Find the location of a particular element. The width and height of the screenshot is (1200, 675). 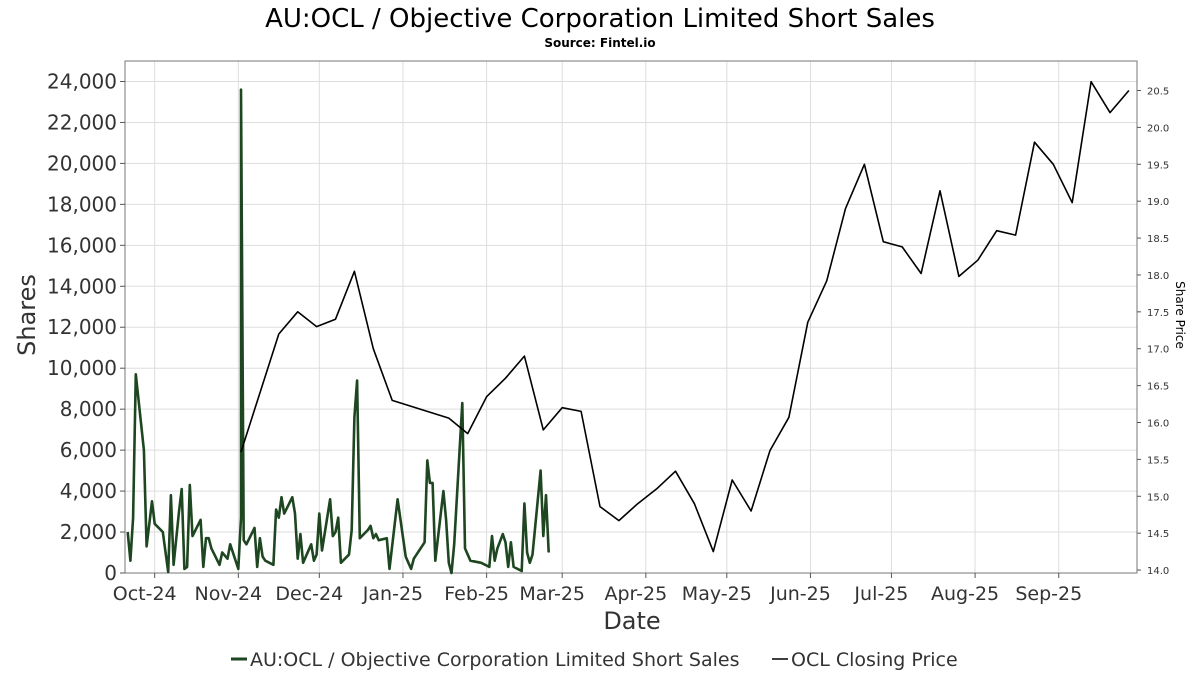

y-tick-label: 0 is located at coordinates (110, 573).